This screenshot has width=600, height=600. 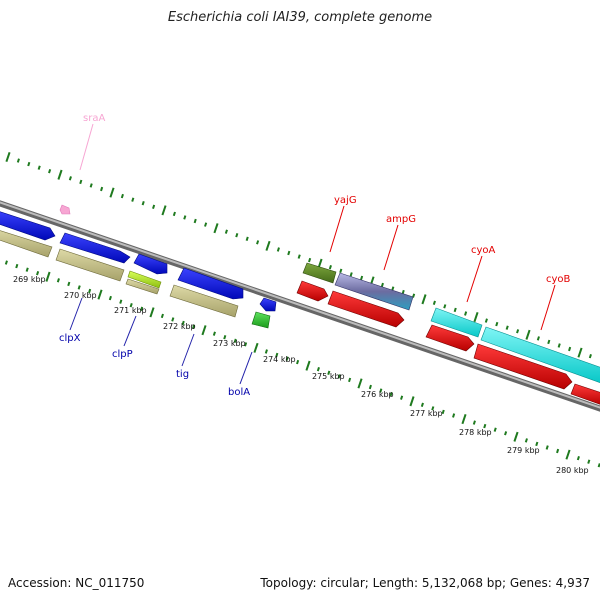 What do you see at coordinates (426, 413) in the screenshot?
I see `scale-label: 277 kbp` at bounding box center [426, 413].